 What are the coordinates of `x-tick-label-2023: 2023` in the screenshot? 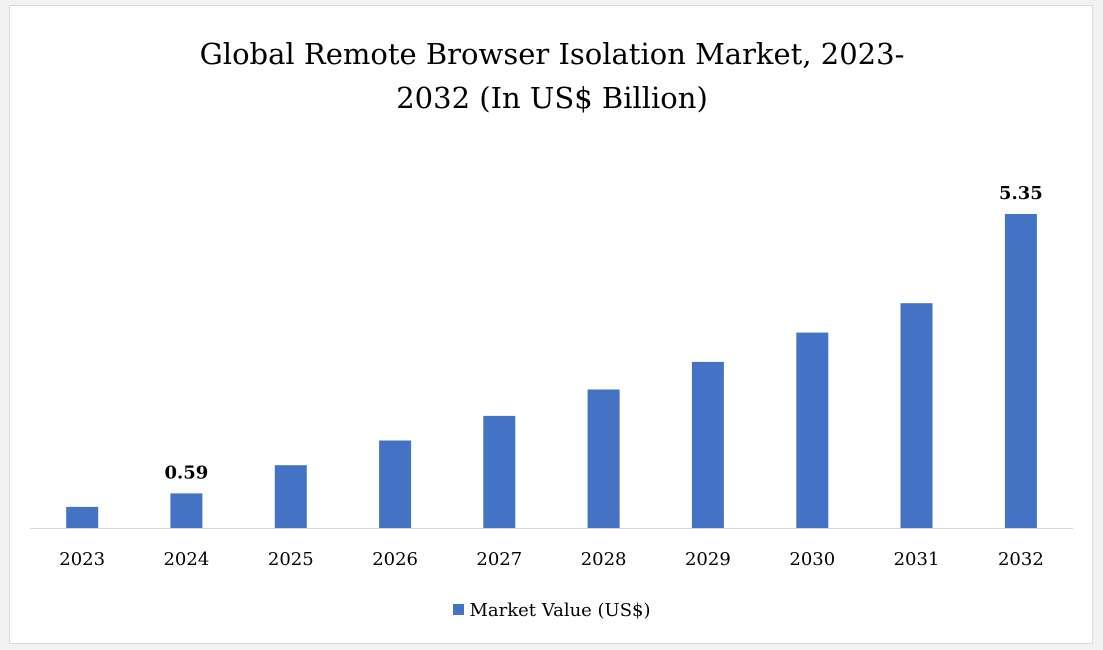 It's located at (82, 559).